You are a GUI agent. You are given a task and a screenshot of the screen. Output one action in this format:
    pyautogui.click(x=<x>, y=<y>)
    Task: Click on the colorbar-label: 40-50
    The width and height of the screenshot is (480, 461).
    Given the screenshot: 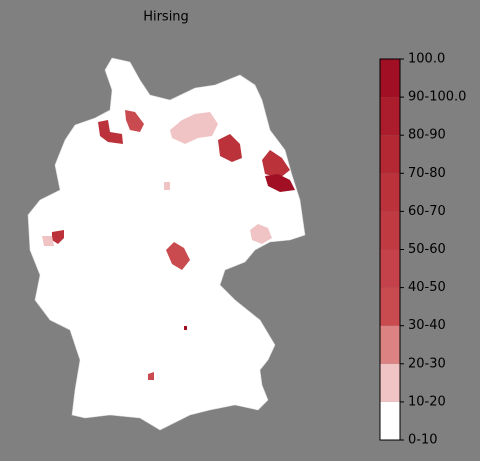 What is the action you would take?
    pyautogui.click(x=427, y=287)
    